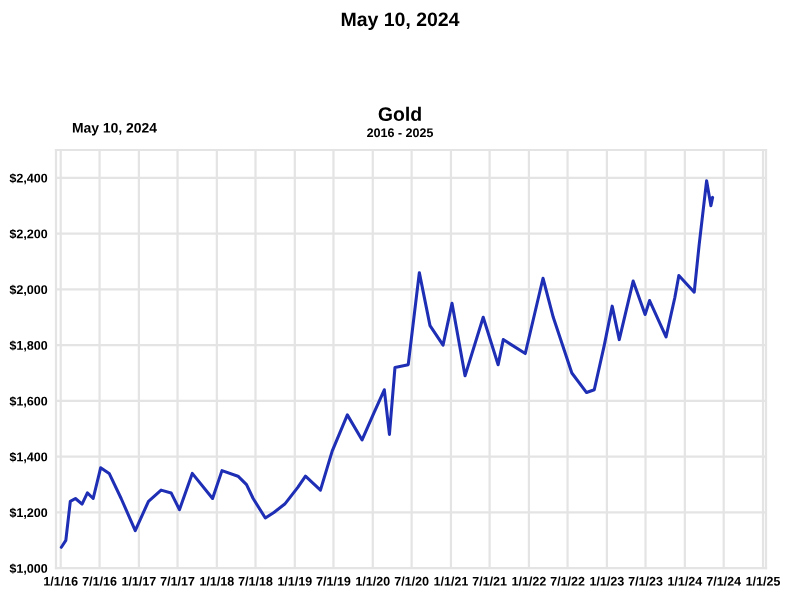 The image size is (800, 600). What do you see at coordinates (399, 114) in the screenshot?
I see `chart-title: Gold` at bounding box center [399, 114].